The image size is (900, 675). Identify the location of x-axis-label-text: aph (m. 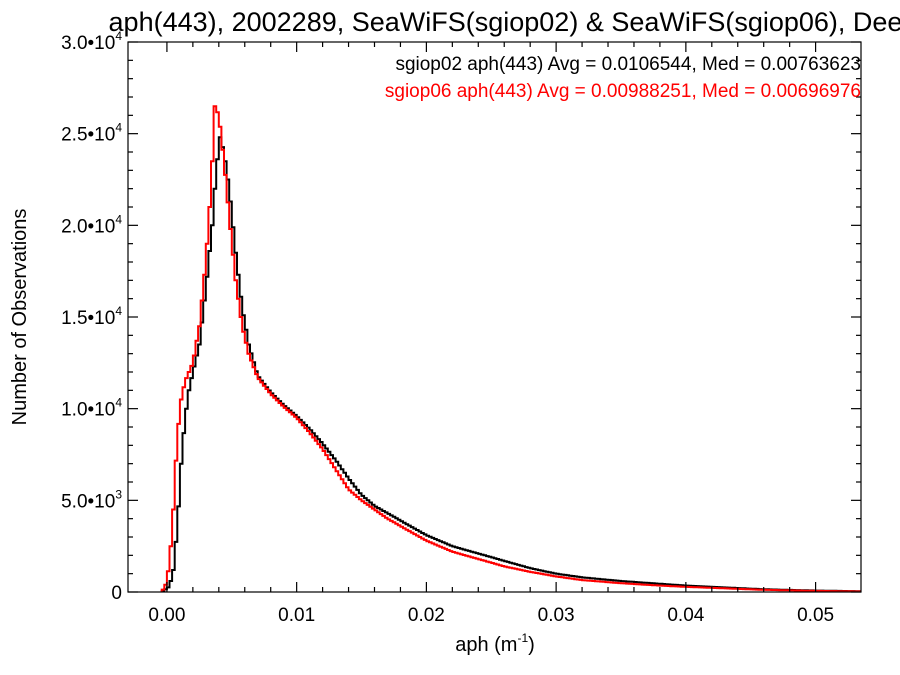
(486, 645).